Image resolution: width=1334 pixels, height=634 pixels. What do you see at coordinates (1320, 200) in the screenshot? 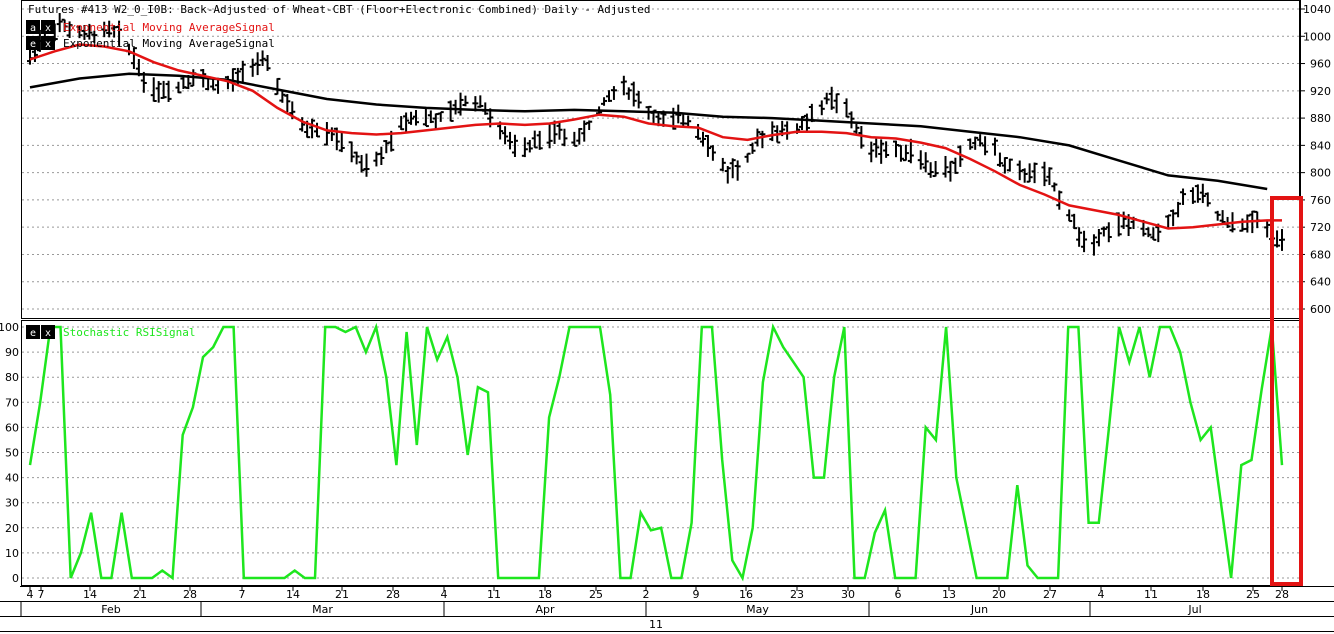
I see `price-y-tick-label: 760` at bounding box center [1320, 200].